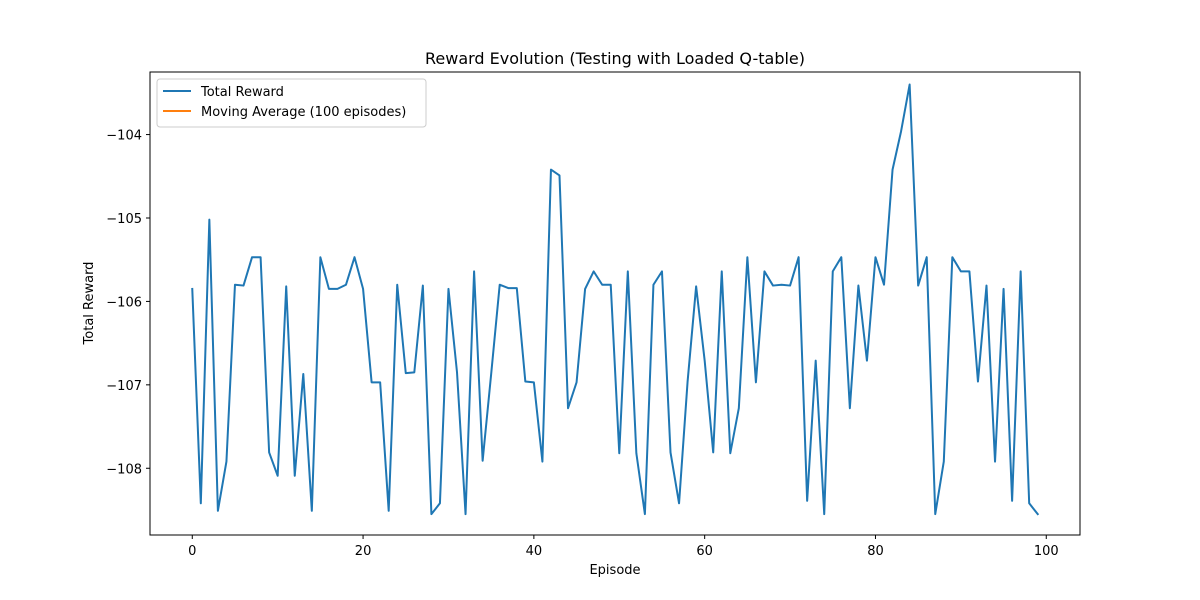  Describe the element at coordinates (124, 386) in the screenshot. I see `y-tick-label-1: −107` at that location.